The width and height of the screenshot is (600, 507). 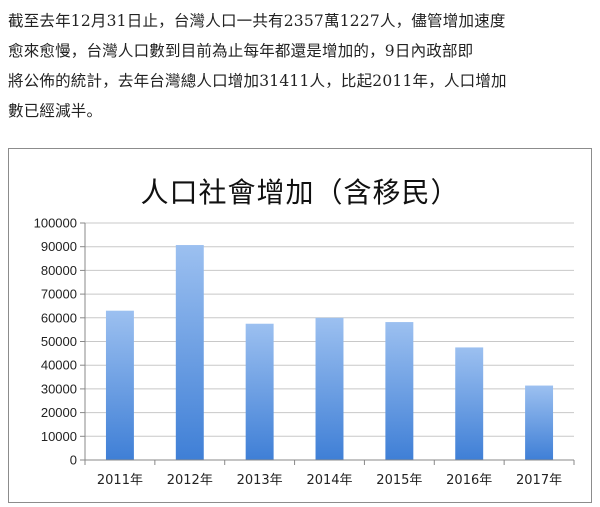 I want to click on y-tick-label: 30000, so click(x=59, y=388).